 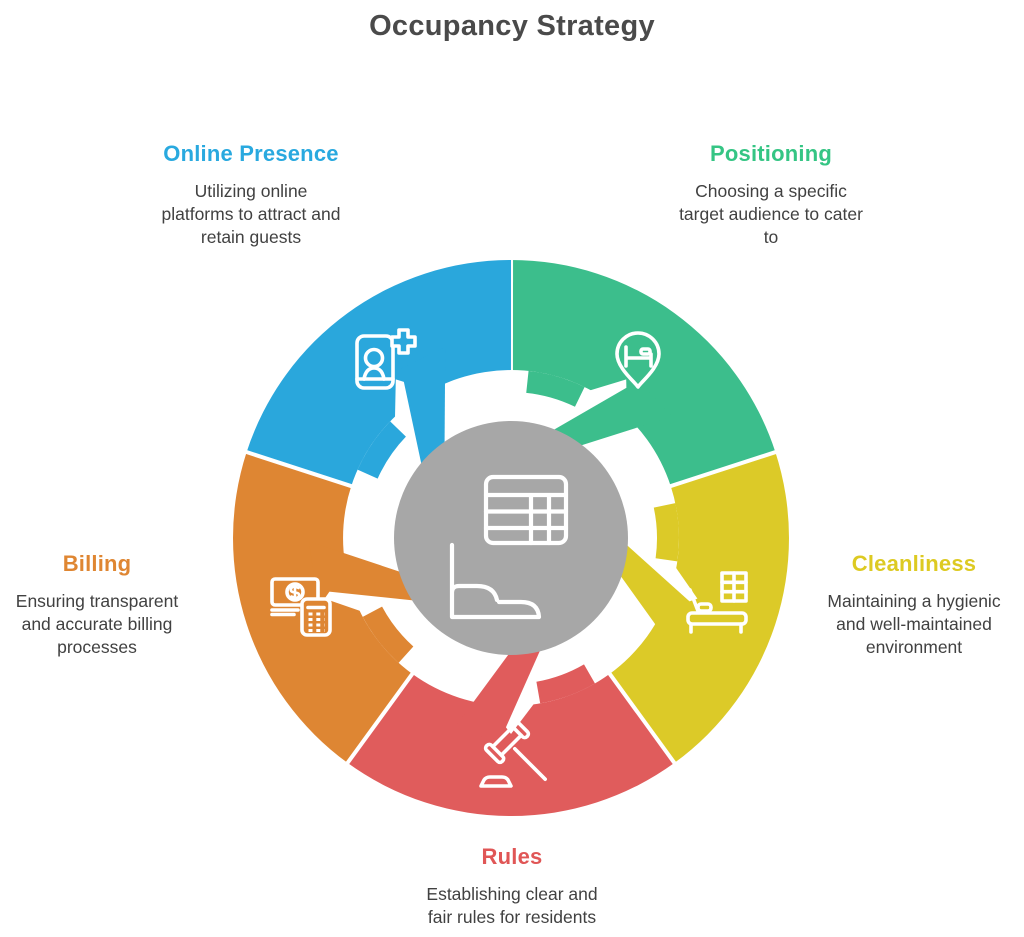 I want to click on guest-card-outline, so click(x=375, y=362).